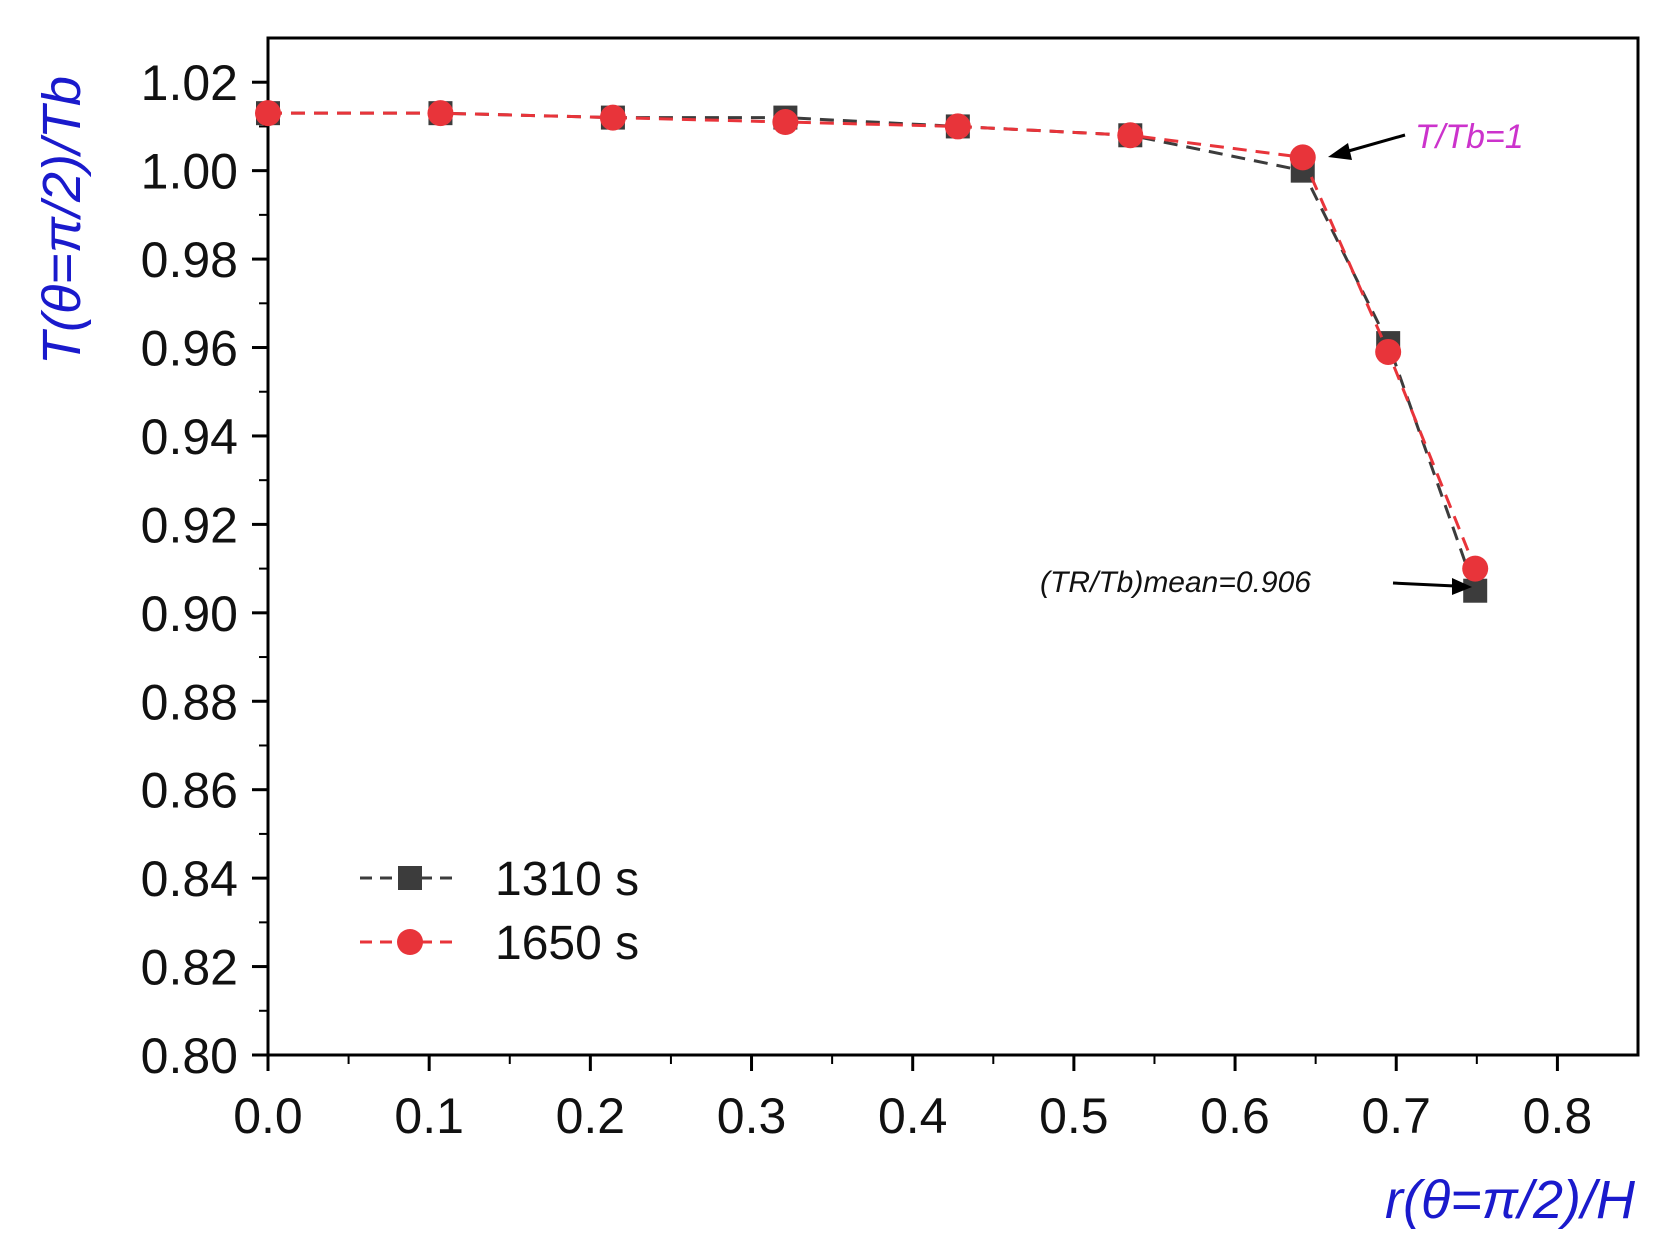 This screenshot has height=1243, width=1665. What do you see at coordinates (410, 942) in the screenshot?
I see `legend-marker-circle` at bounding box center [410, 942].